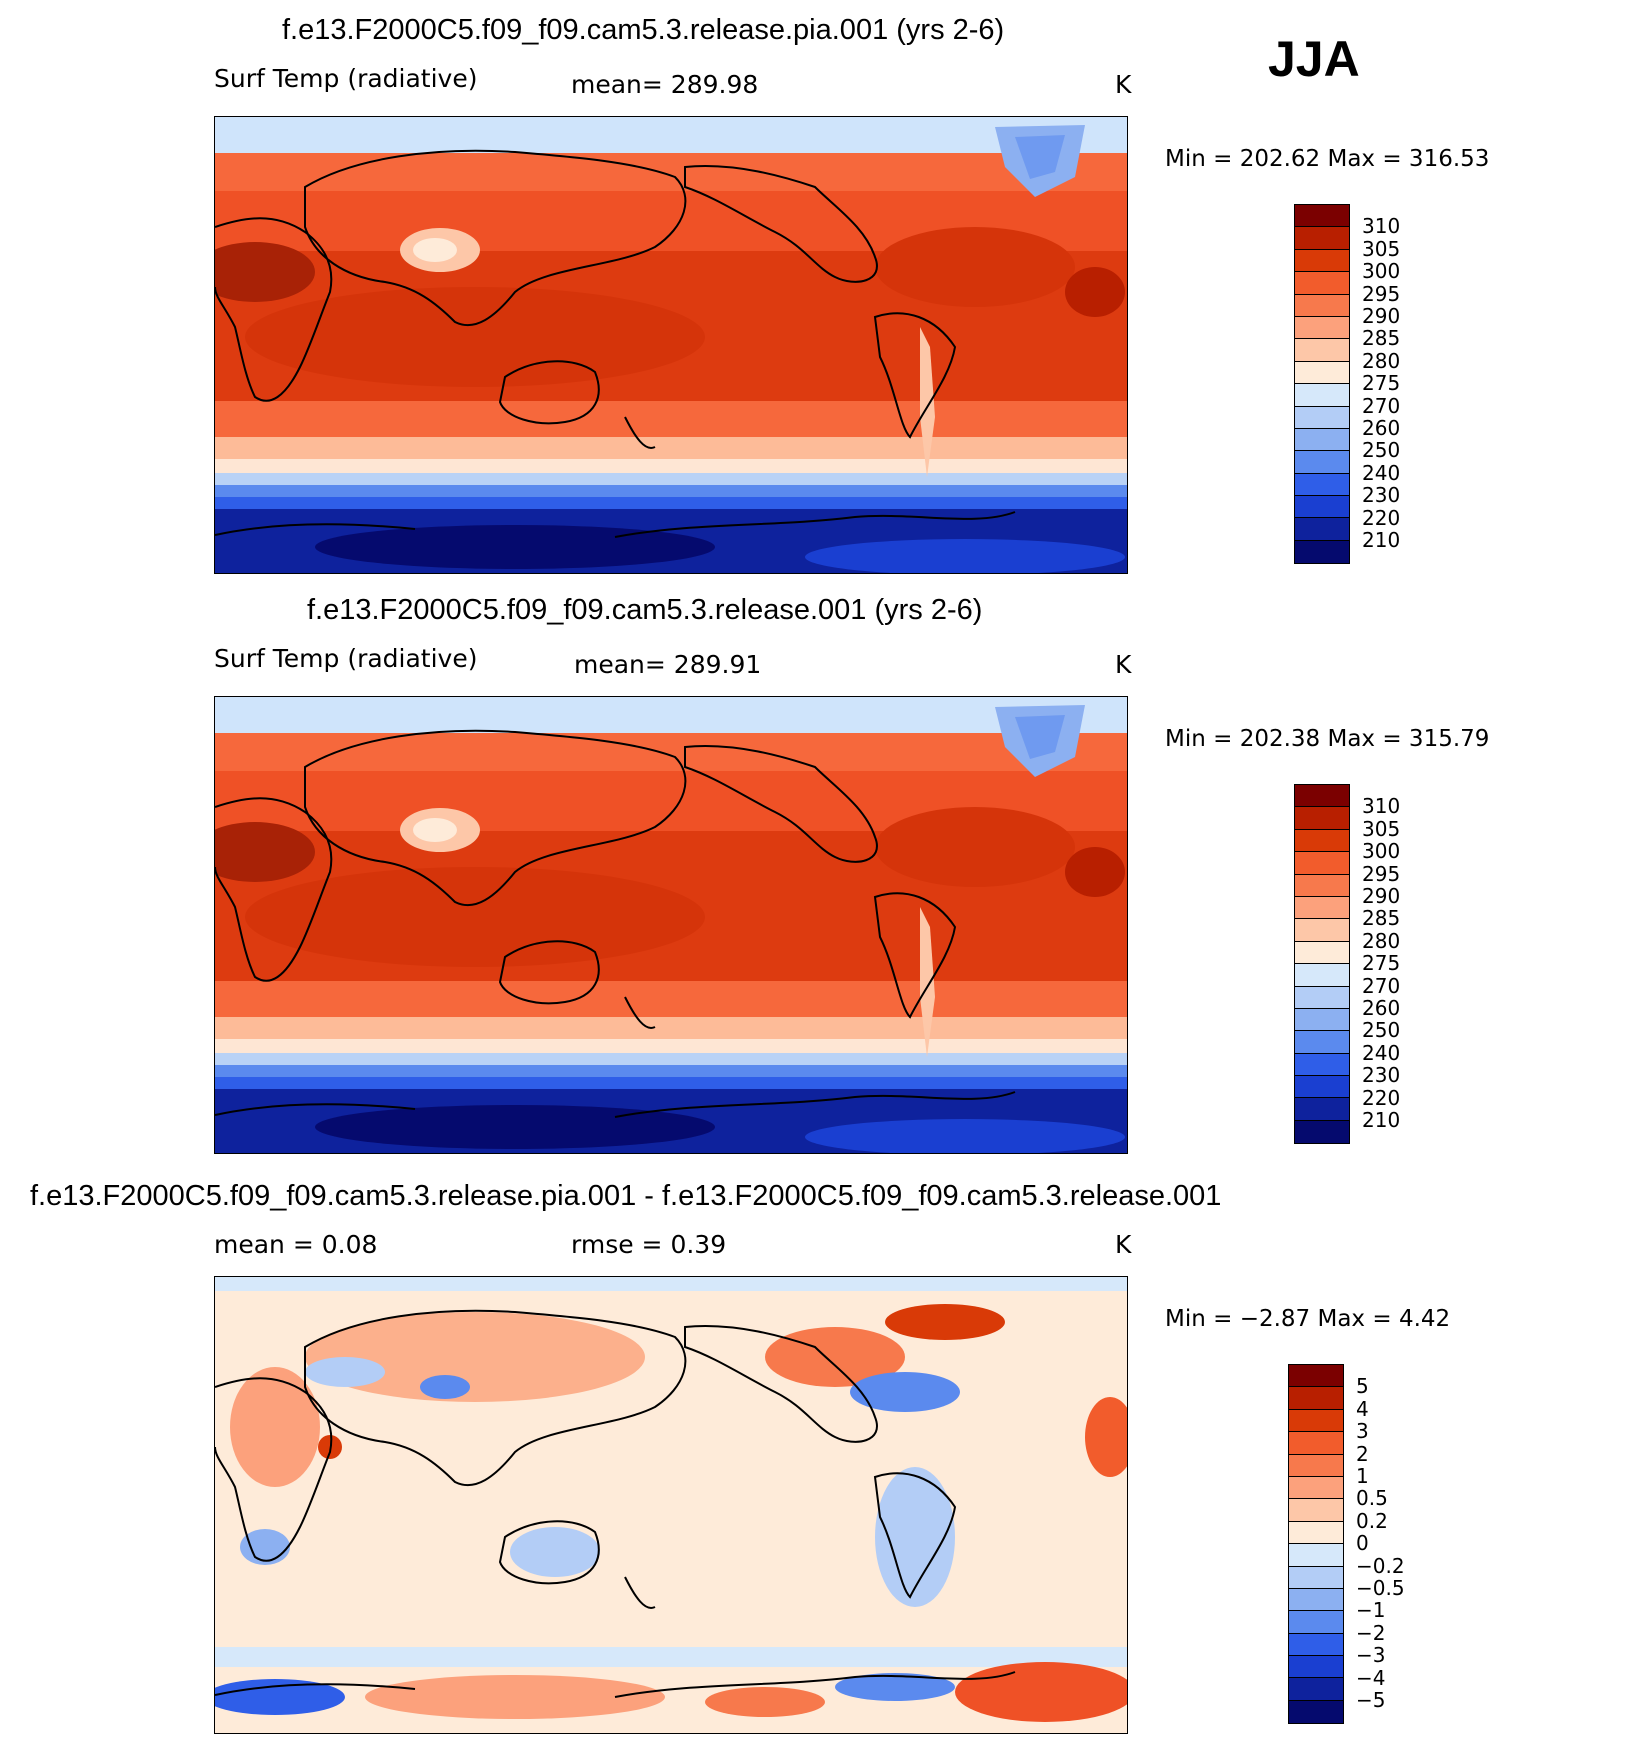 This screenshot has height=1747, width=1638. What do you see at coordinates (1380, 1565) in the screenshot?
I see `colorbar-tick-label: −0.2` at bounding box center [1380, 1565].